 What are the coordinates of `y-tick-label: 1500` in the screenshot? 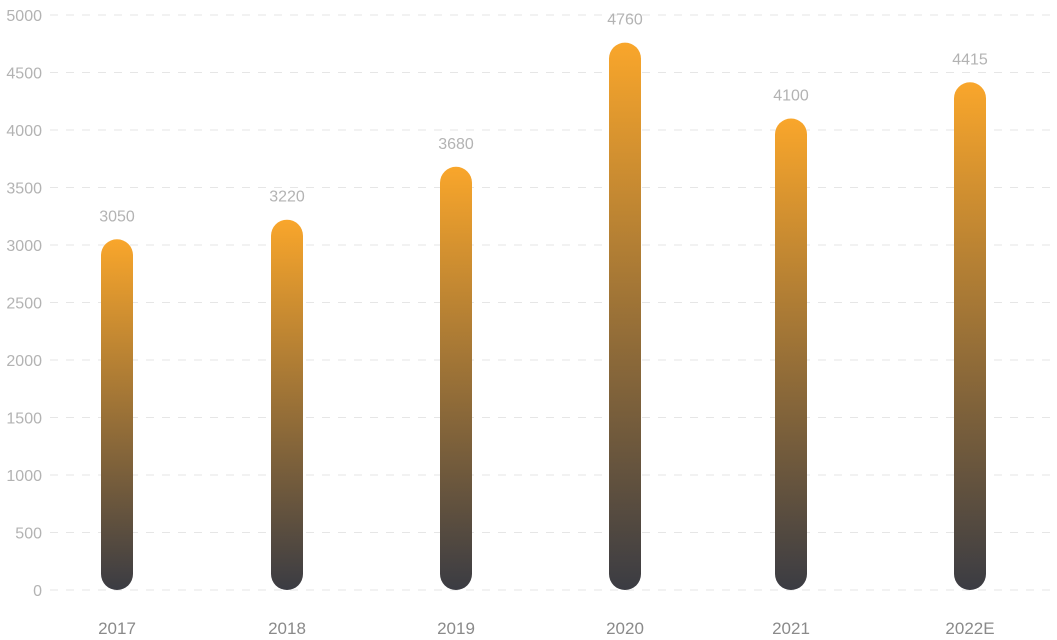 It's located at (24, 419).